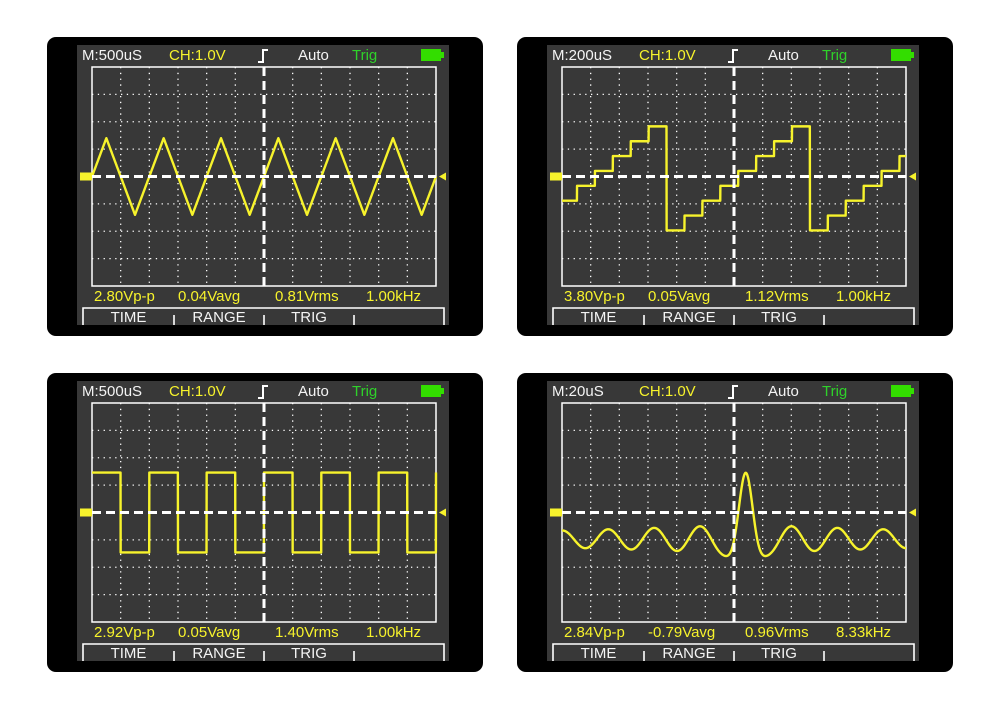 This screenshot has height=711, width=1000. I want to click on timebase-label: M:20uS, so click(578, 391).